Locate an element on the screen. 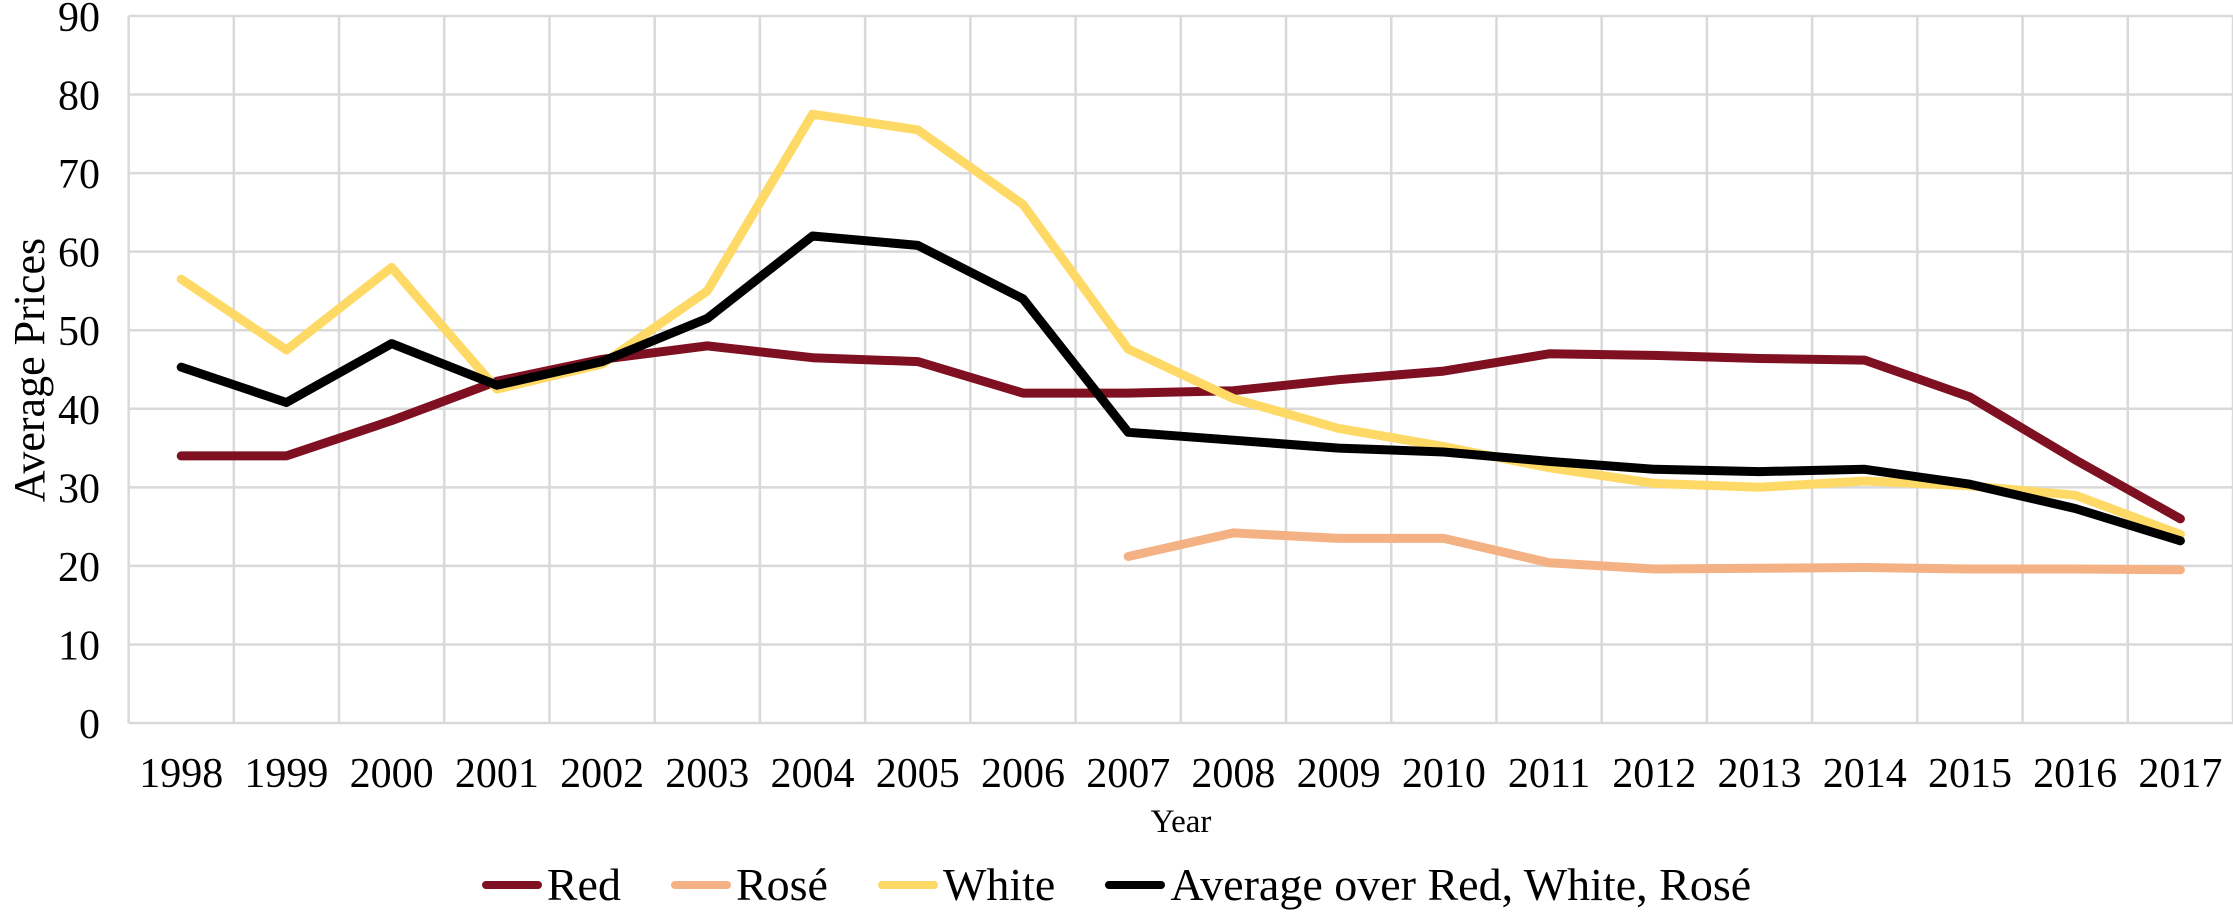  x-axis-title: Year is located at coordinates (1181, 822).